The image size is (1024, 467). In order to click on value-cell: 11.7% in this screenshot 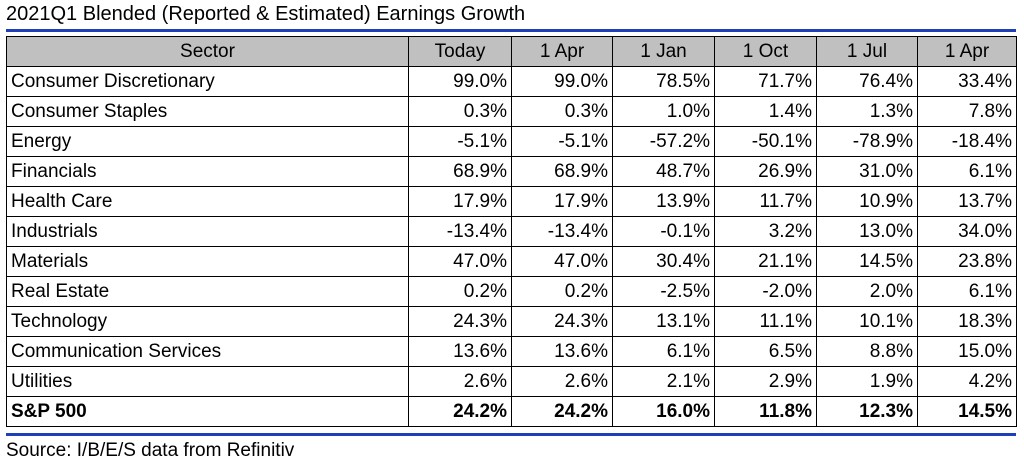, I will do `click(765, 201)`.